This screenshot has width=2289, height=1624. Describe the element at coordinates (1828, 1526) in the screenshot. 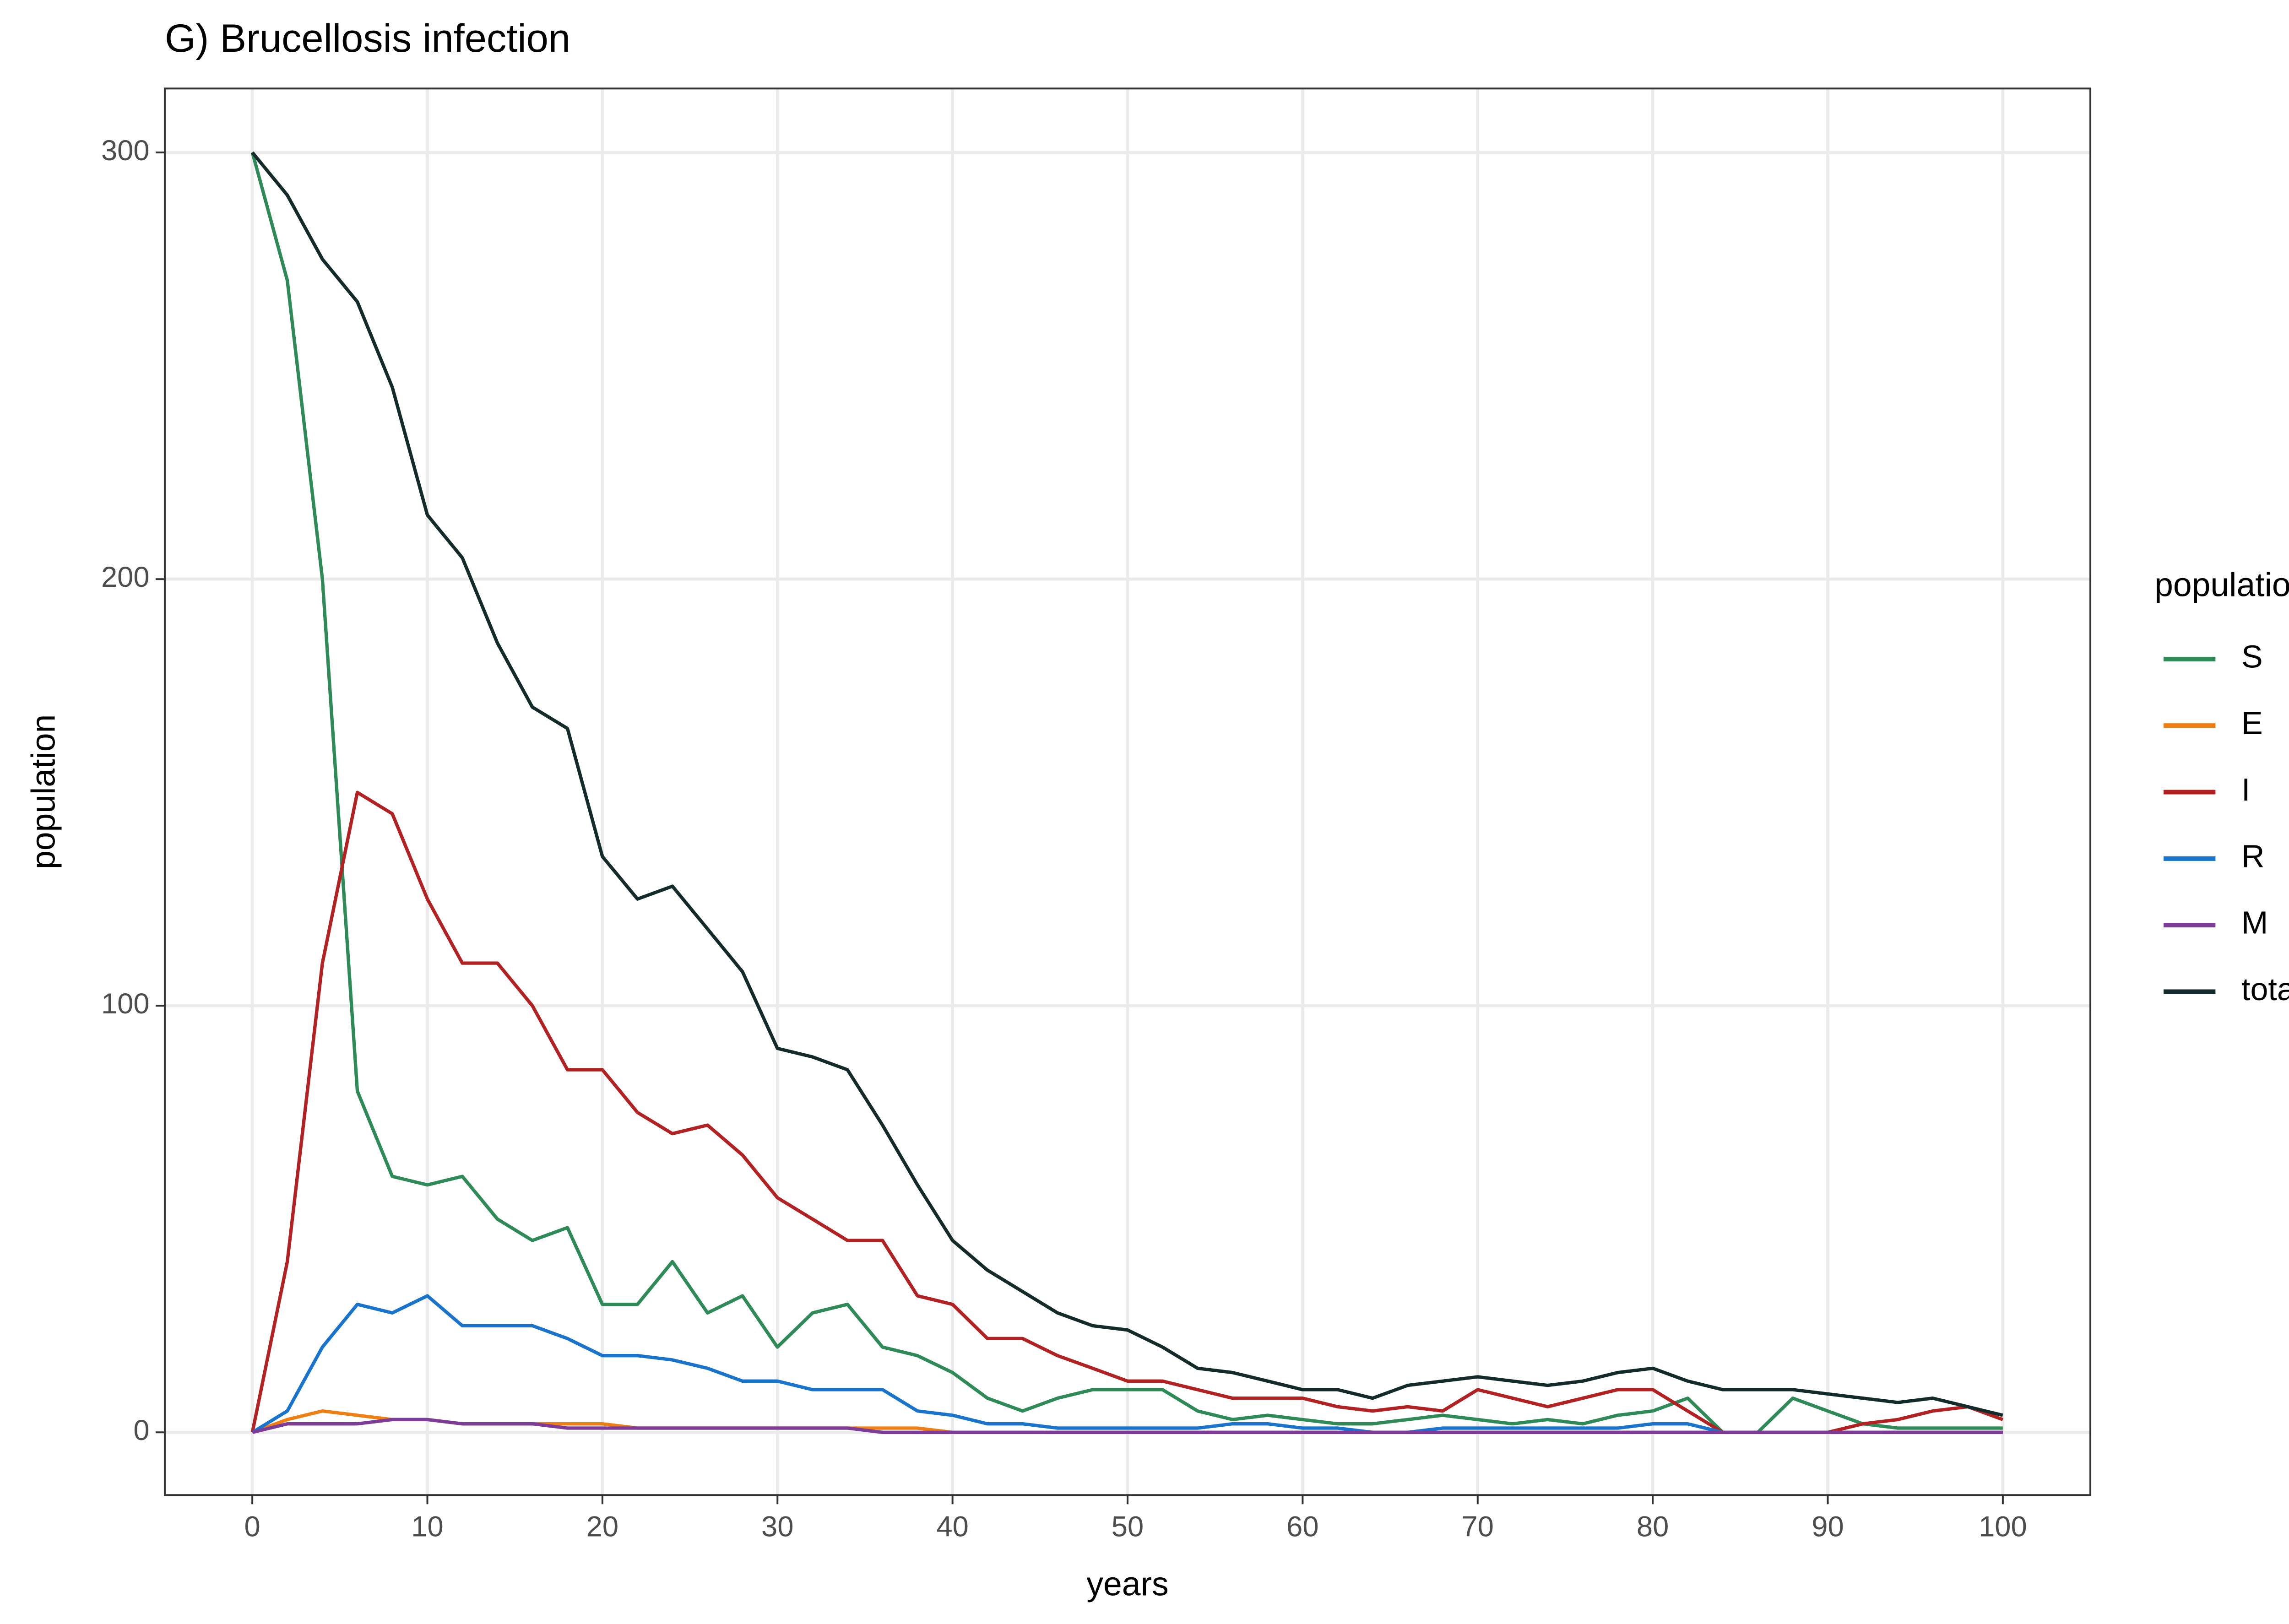

I see `x-tick-label: 90` at that location.